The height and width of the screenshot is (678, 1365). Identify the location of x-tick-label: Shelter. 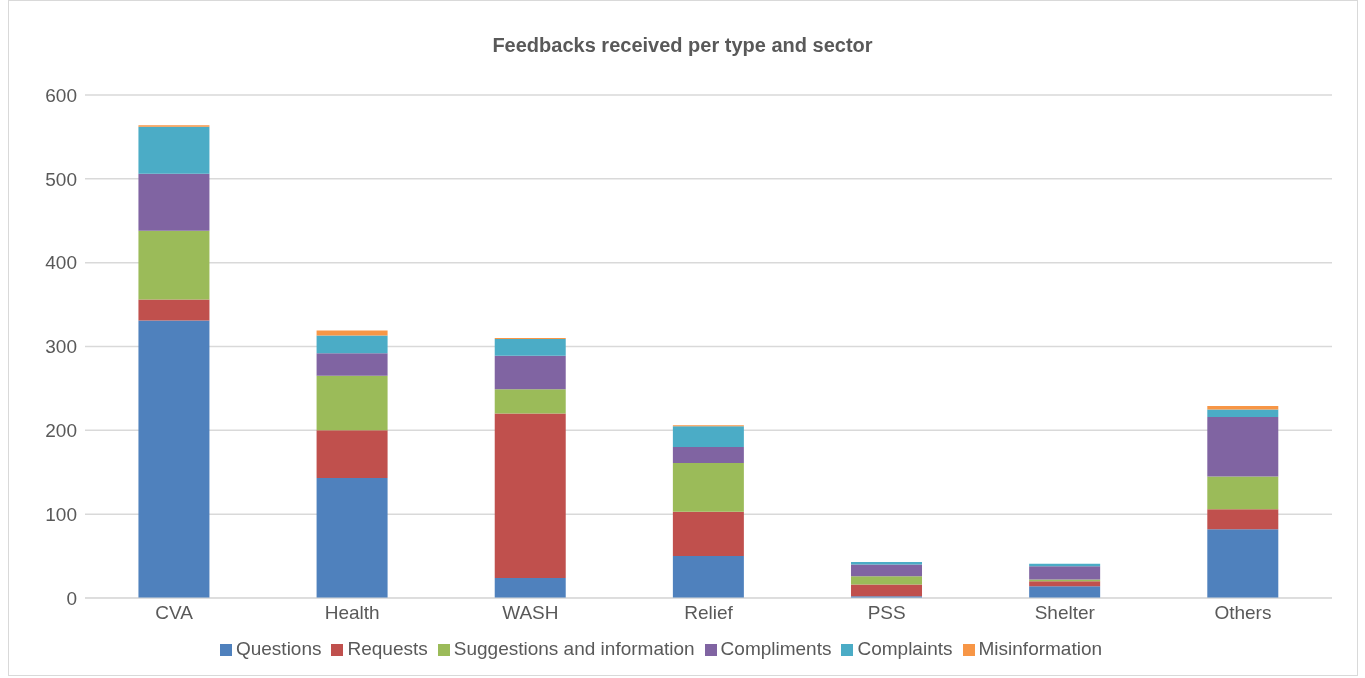
(1065, 613).